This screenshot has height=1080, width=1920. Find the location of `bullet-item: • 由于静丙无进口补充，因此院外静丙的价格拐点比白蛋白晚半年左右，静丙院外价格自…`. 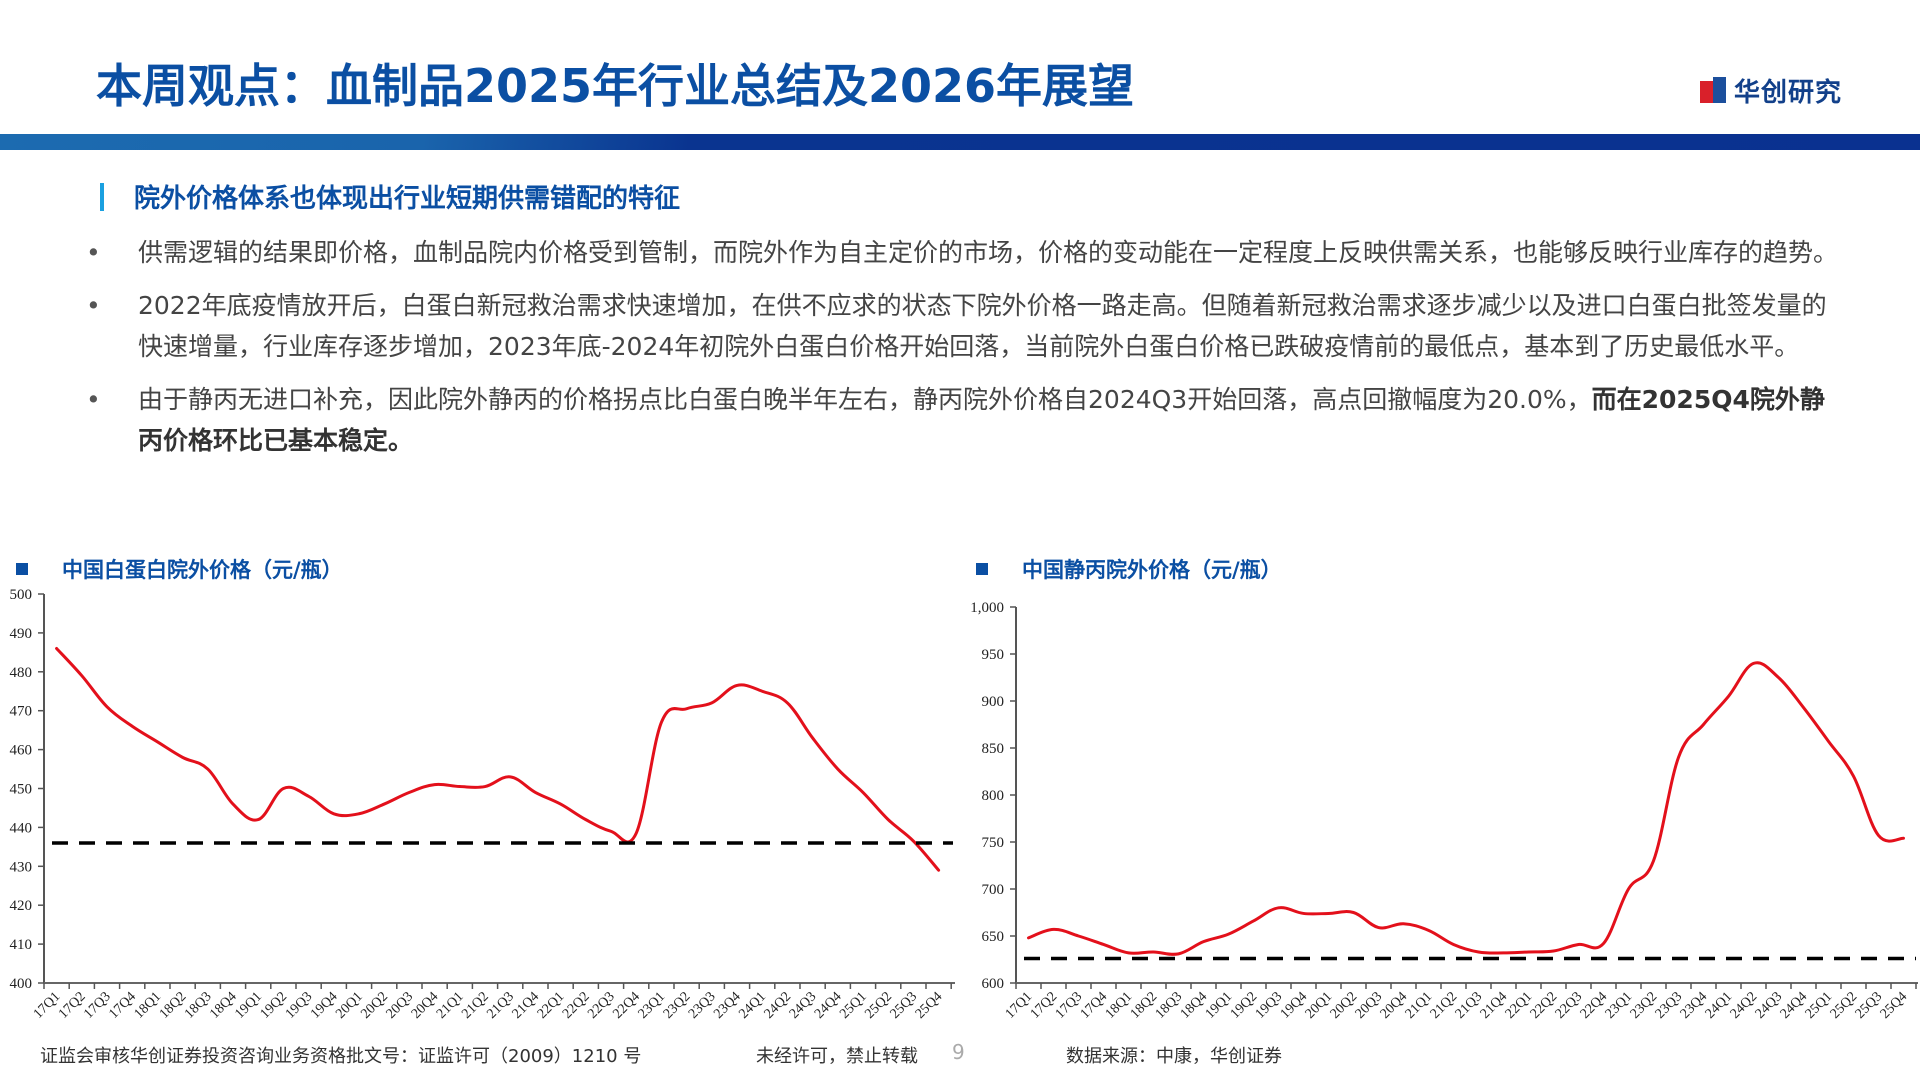

bullet-item: • 由于静丙无进口补充，因此院外静丙的价格拐点比白蛋白晚半年左右，静丙院外价格自… is located at coordinates (960, 420).